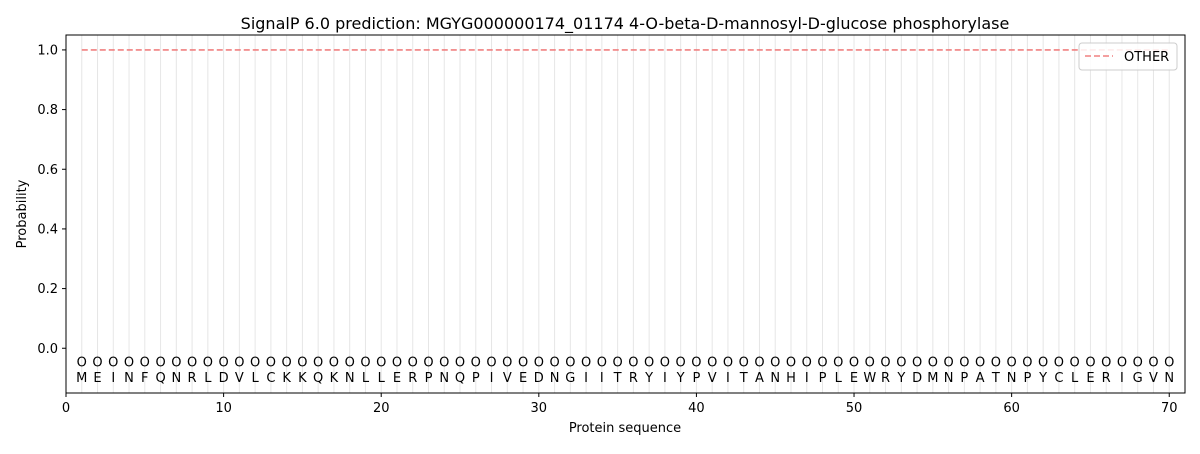 This screenshot has width=1200, height=454. I want to click on sequence-residue: D, so click(539, 378).